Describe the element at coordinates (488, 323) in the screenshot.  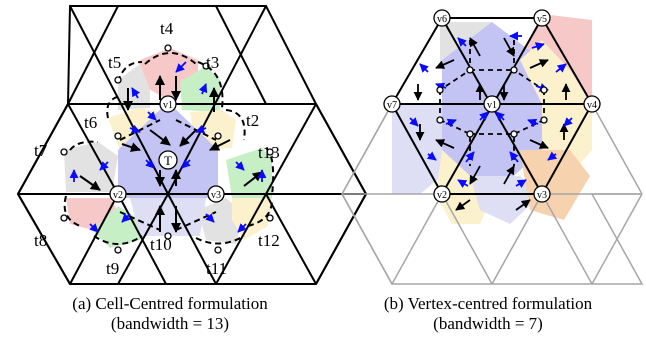
I see `caption-b-sub: (bandwidth = 7)` at that location.